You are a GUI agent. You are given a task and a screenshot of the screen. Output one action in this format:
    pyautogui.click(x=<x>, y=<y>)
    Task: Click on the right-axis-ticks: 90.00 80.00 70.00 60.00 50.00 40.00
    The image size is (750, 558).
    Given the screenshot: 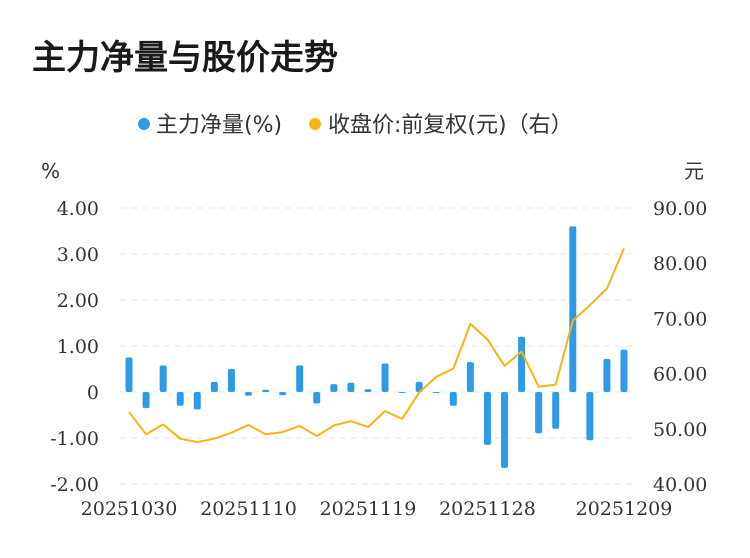 What is the action you would take?
    pyautogui.click(x=680, y=347)
    